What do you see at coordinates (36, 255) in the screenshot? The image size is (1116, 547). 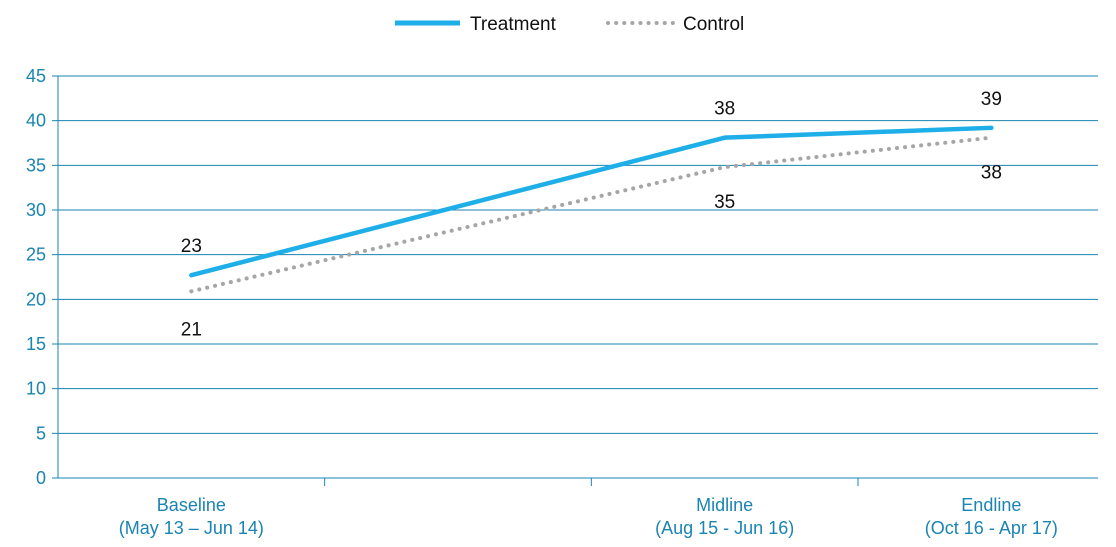 I see `y-tick-label-25: 25` at bounding box center [36, 255].